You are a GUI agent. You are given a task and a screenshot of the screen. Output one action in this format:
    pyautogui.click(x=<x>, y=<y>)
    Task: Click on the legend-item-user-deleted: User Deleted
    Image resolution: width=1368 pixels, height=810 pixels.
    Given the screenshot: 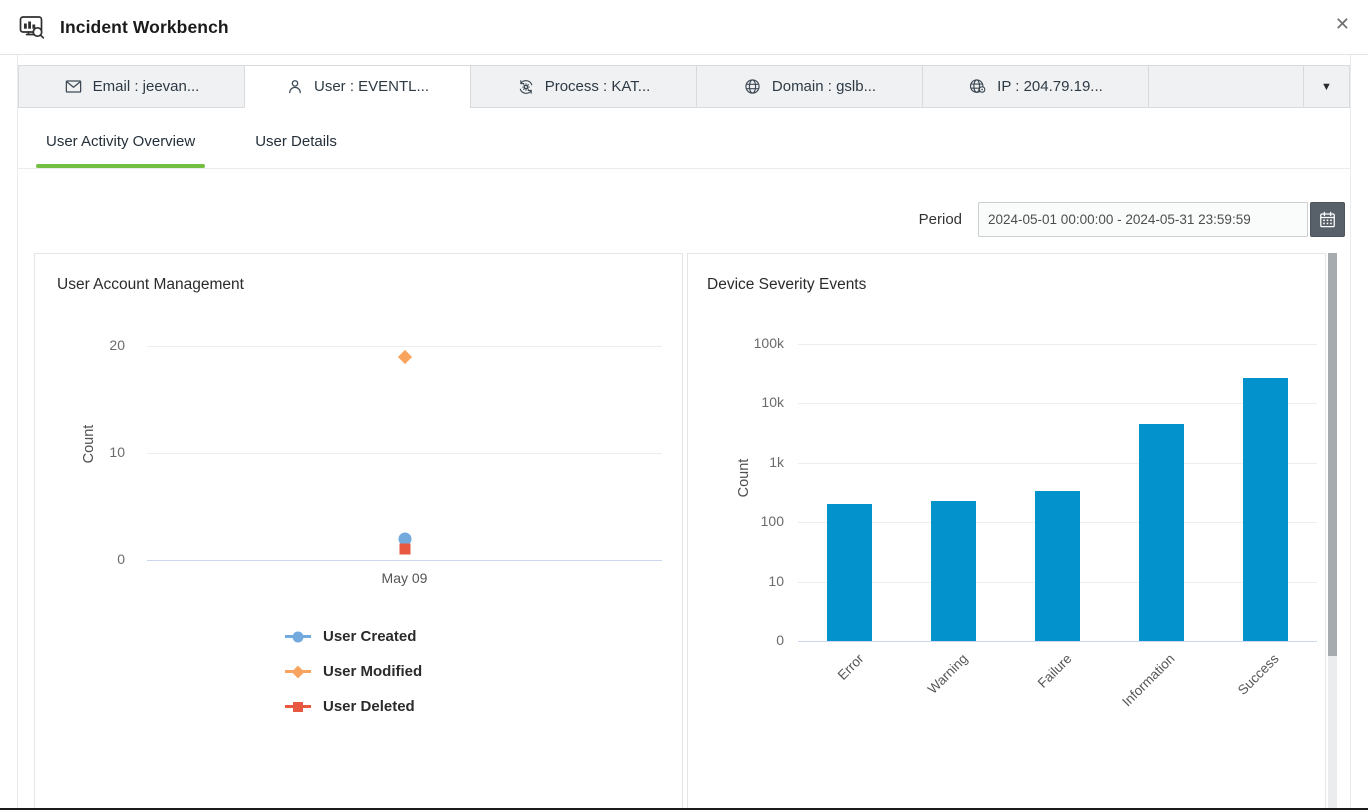 What is the action you would take?
    pyautogui.click(x=353, y=706)
    